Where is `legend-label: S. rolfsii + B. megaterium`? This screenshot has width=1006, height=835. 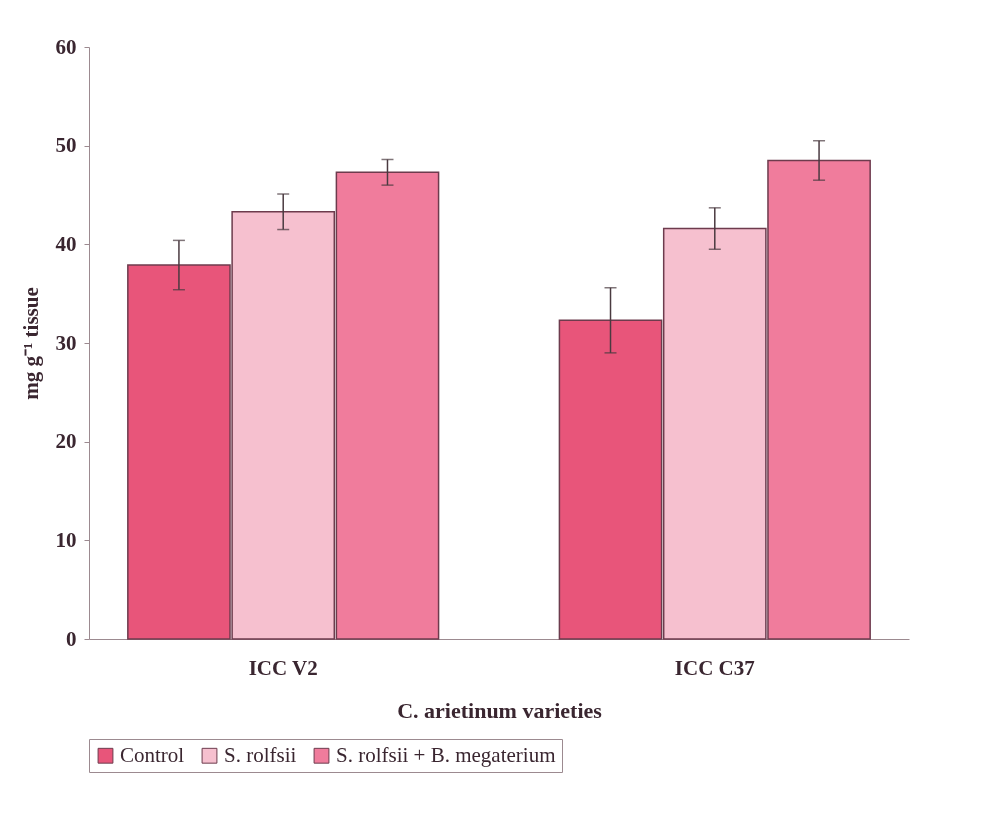
legend-label: S. rolfsii + B. megaterium is located at coordinates (446, 754).